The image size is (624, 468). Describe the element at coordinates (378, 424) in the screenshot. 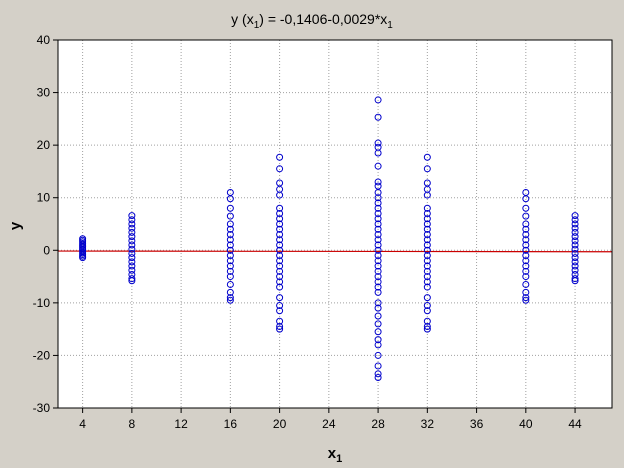

I see `x-tick-label: 28` at that location.